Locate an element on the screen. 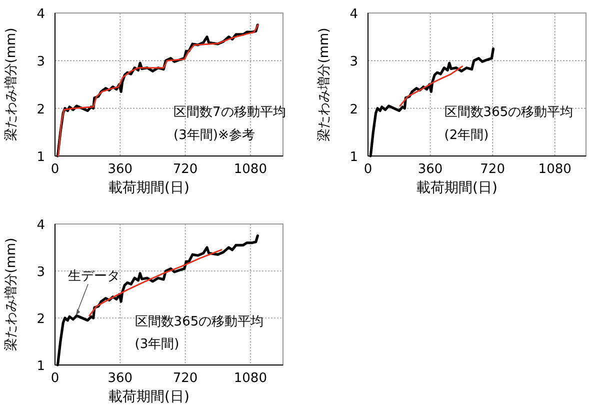 The image size is (592, 412). annotation: (2年間) is located at coordinates (466, 135).